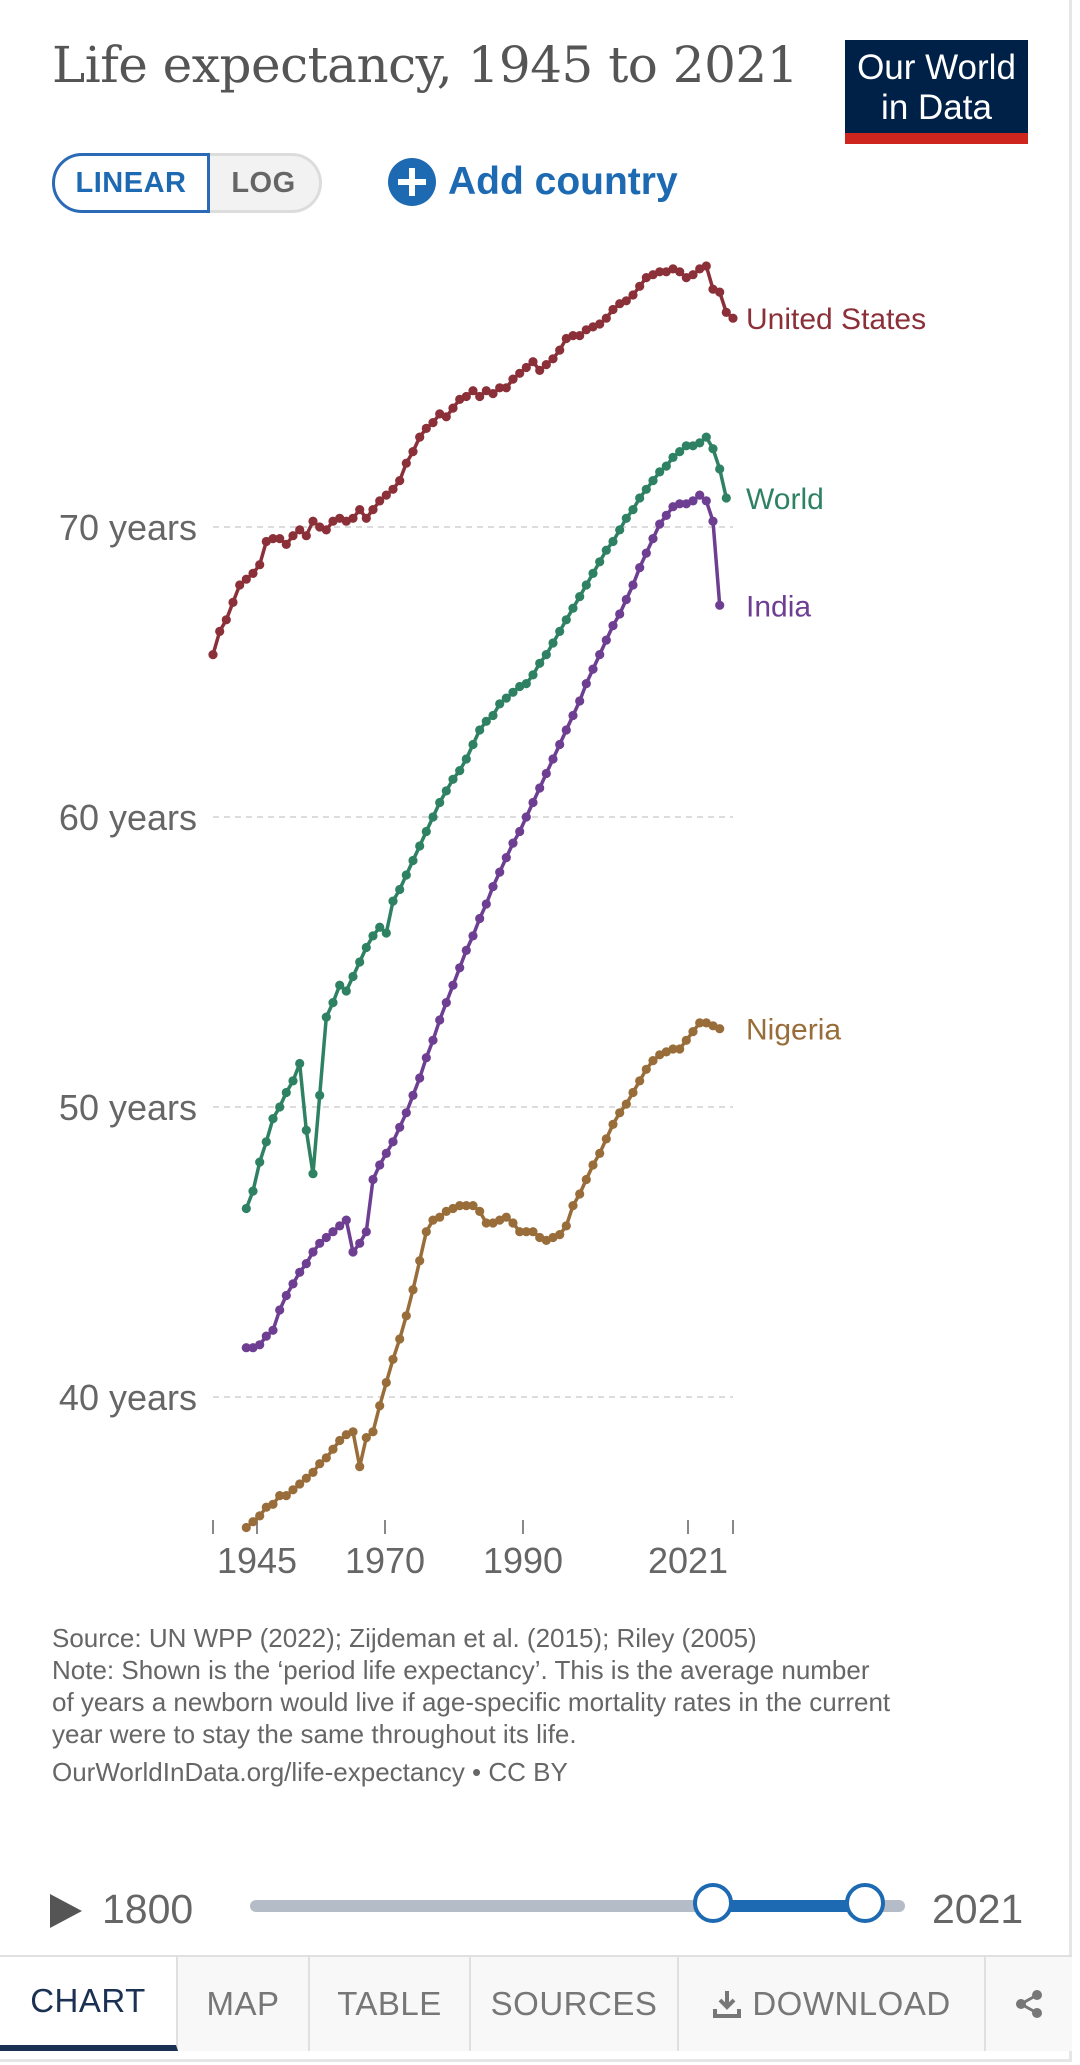 Image resolution: width=1080 pixels, height=2065 pixels. I want to click on tab-download: DOWNLOAD, so click(832, 2004).